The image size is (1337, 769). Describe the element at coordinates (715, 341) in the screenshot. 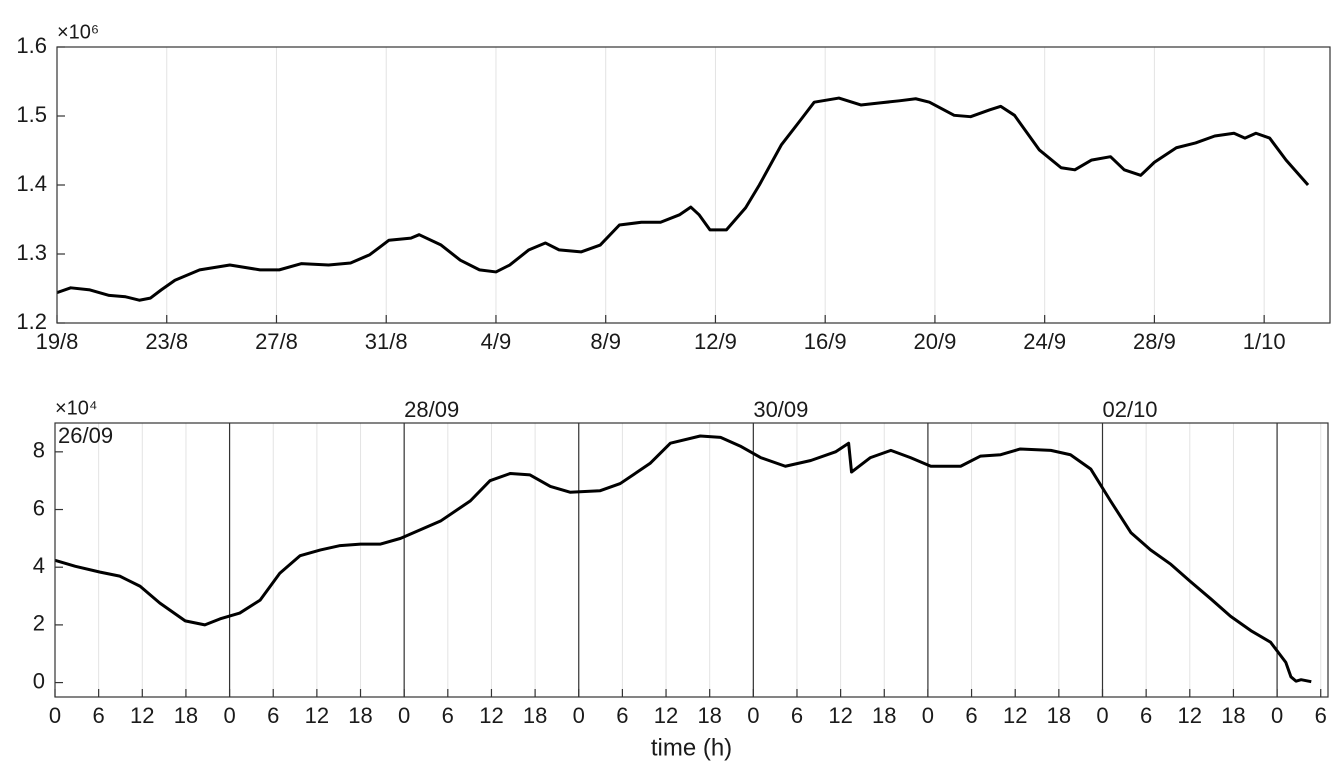

I see `x-tick-label: 12/9` at that location.